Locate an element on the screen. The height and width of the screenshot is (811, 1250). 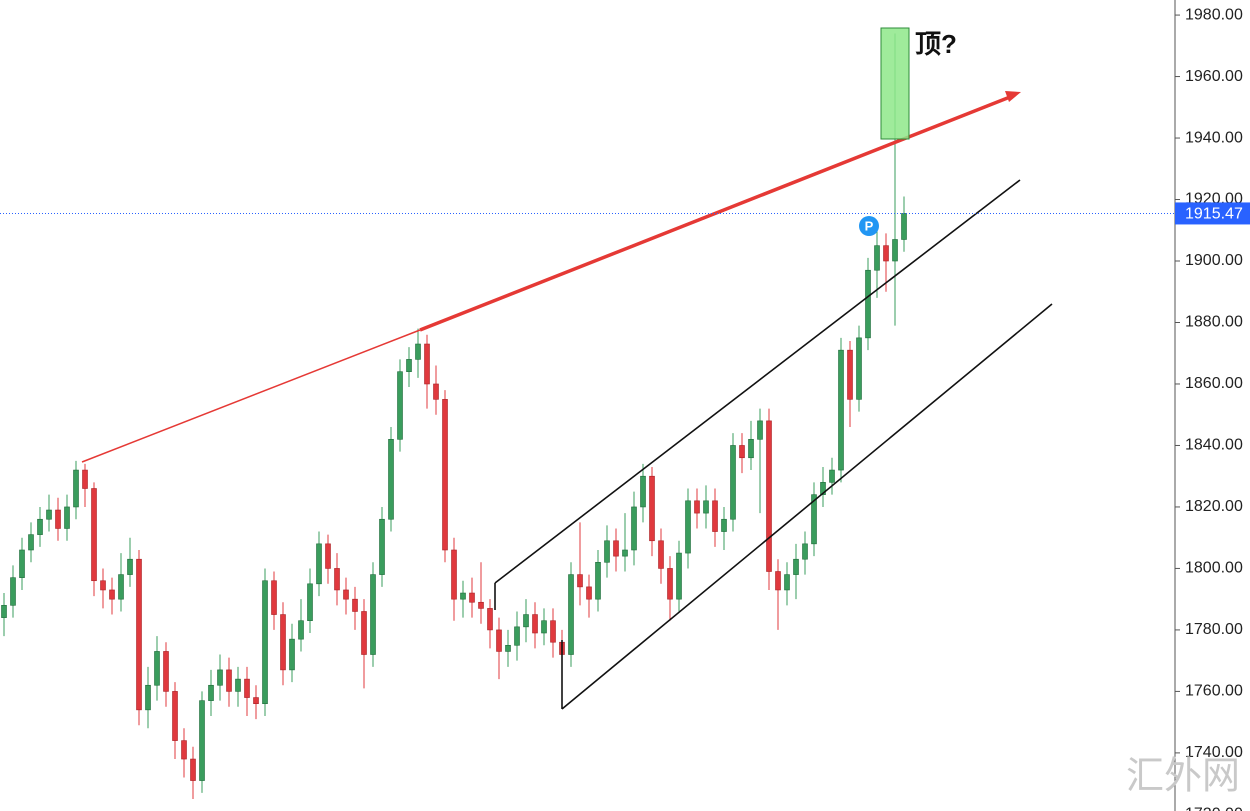
highlight-box is located at coordinates (895, 83).